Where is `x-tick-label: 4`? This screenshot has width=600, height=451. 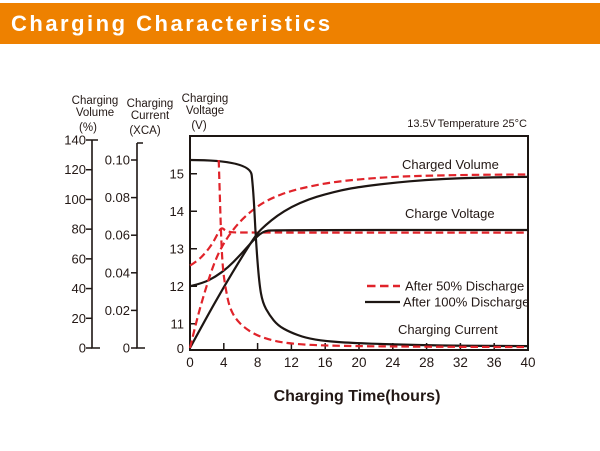 x-tick-label: 4 is located at coordinates (224, 362).